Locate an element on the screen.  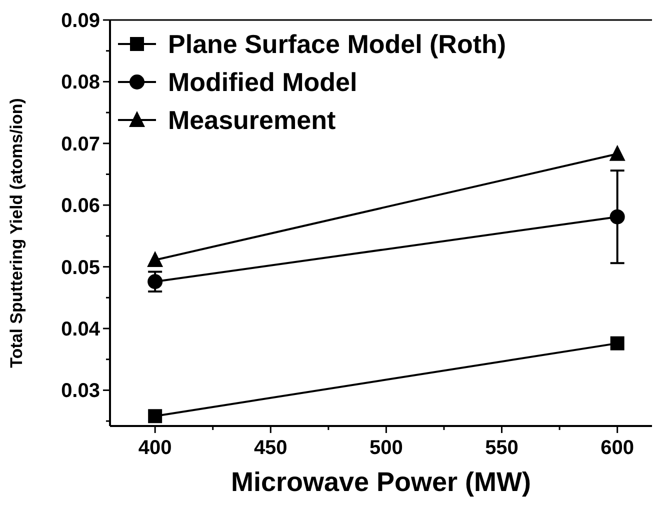
x-tick-label: 500 is located at coordinates (386, 448).